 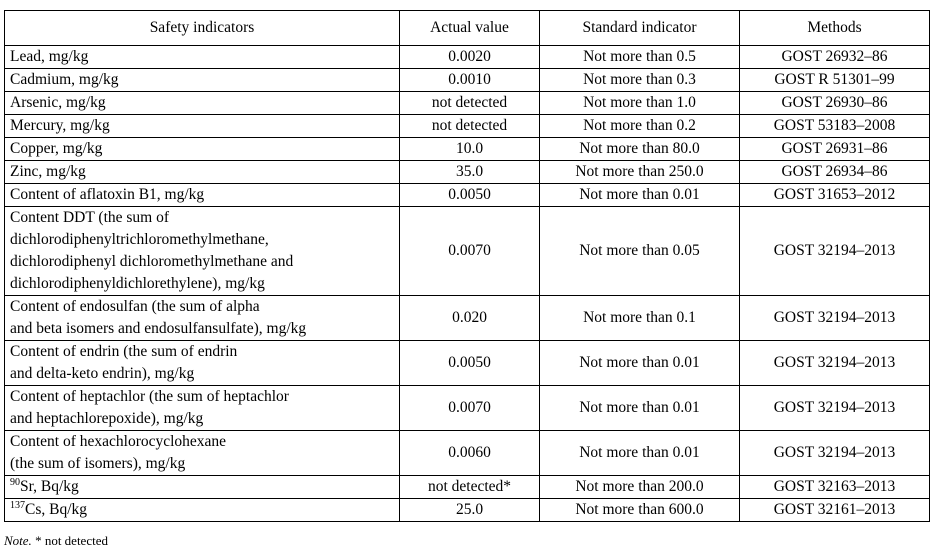 I want to click on indicator-text-line: Zinc, mg/kg, so click(x=48, y=171).